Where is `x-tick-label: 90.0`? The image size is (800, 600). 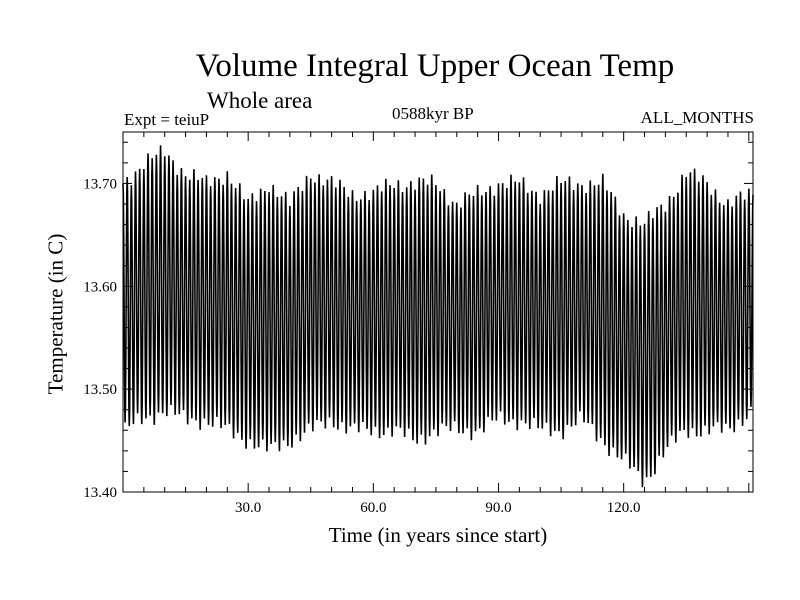 x-tick-label: 90.0 is located at coordinates (498, 508).